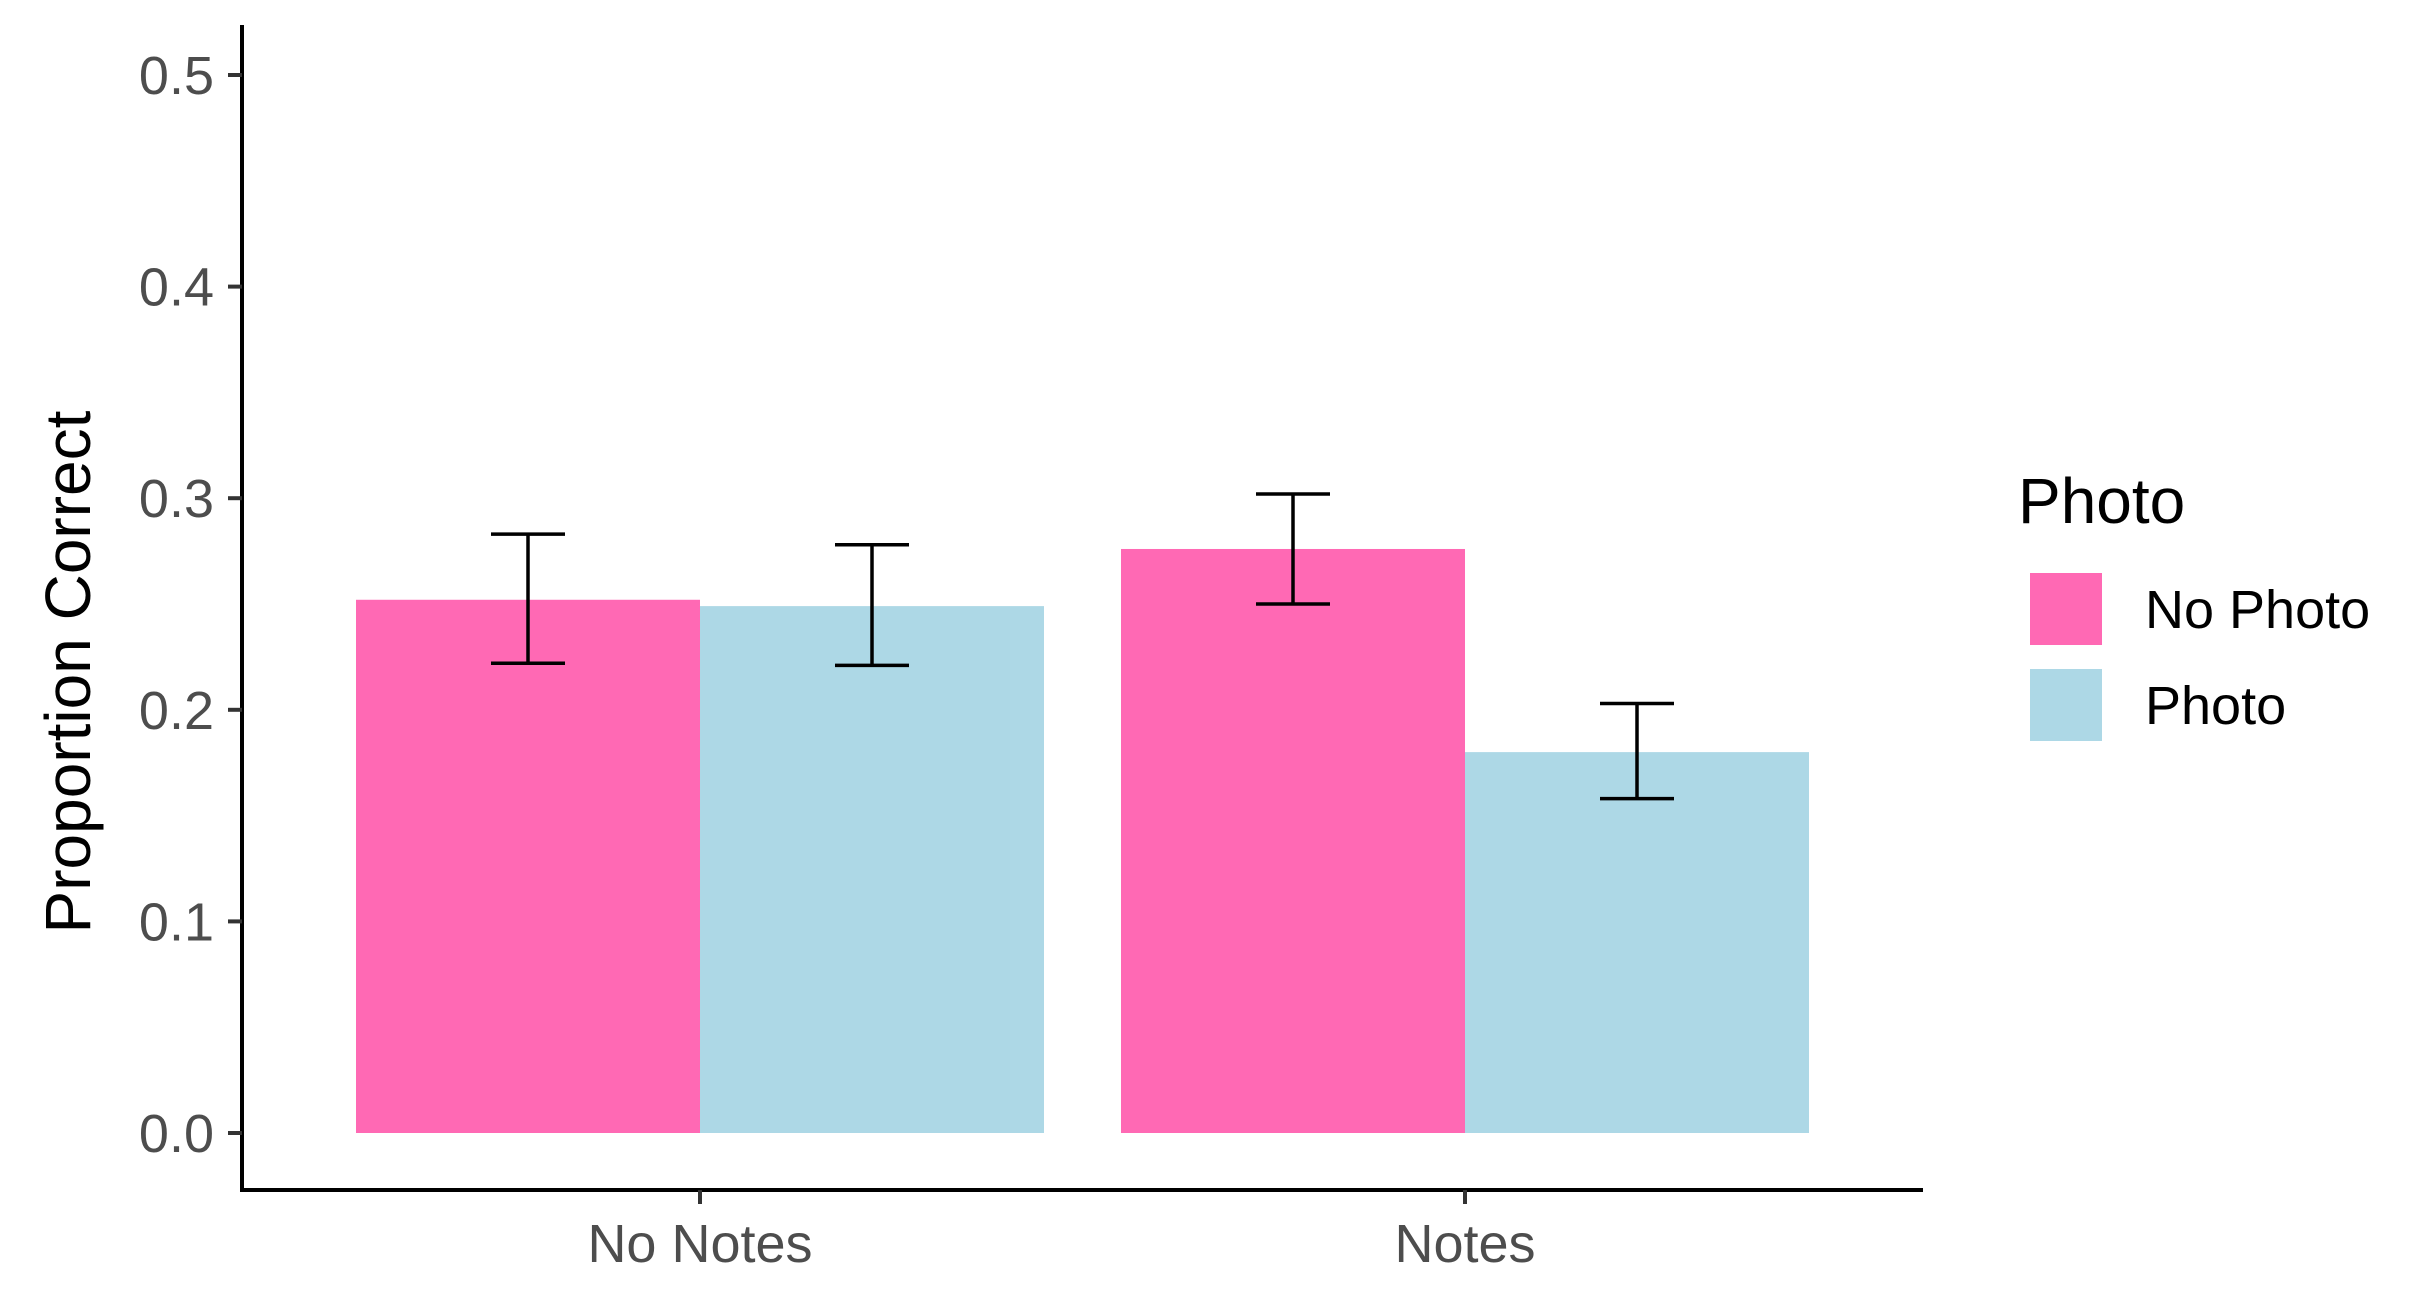 The image size is (2420, 1295). I want to click on x-ticks: No Notes Notes, so click(1061, 1232).